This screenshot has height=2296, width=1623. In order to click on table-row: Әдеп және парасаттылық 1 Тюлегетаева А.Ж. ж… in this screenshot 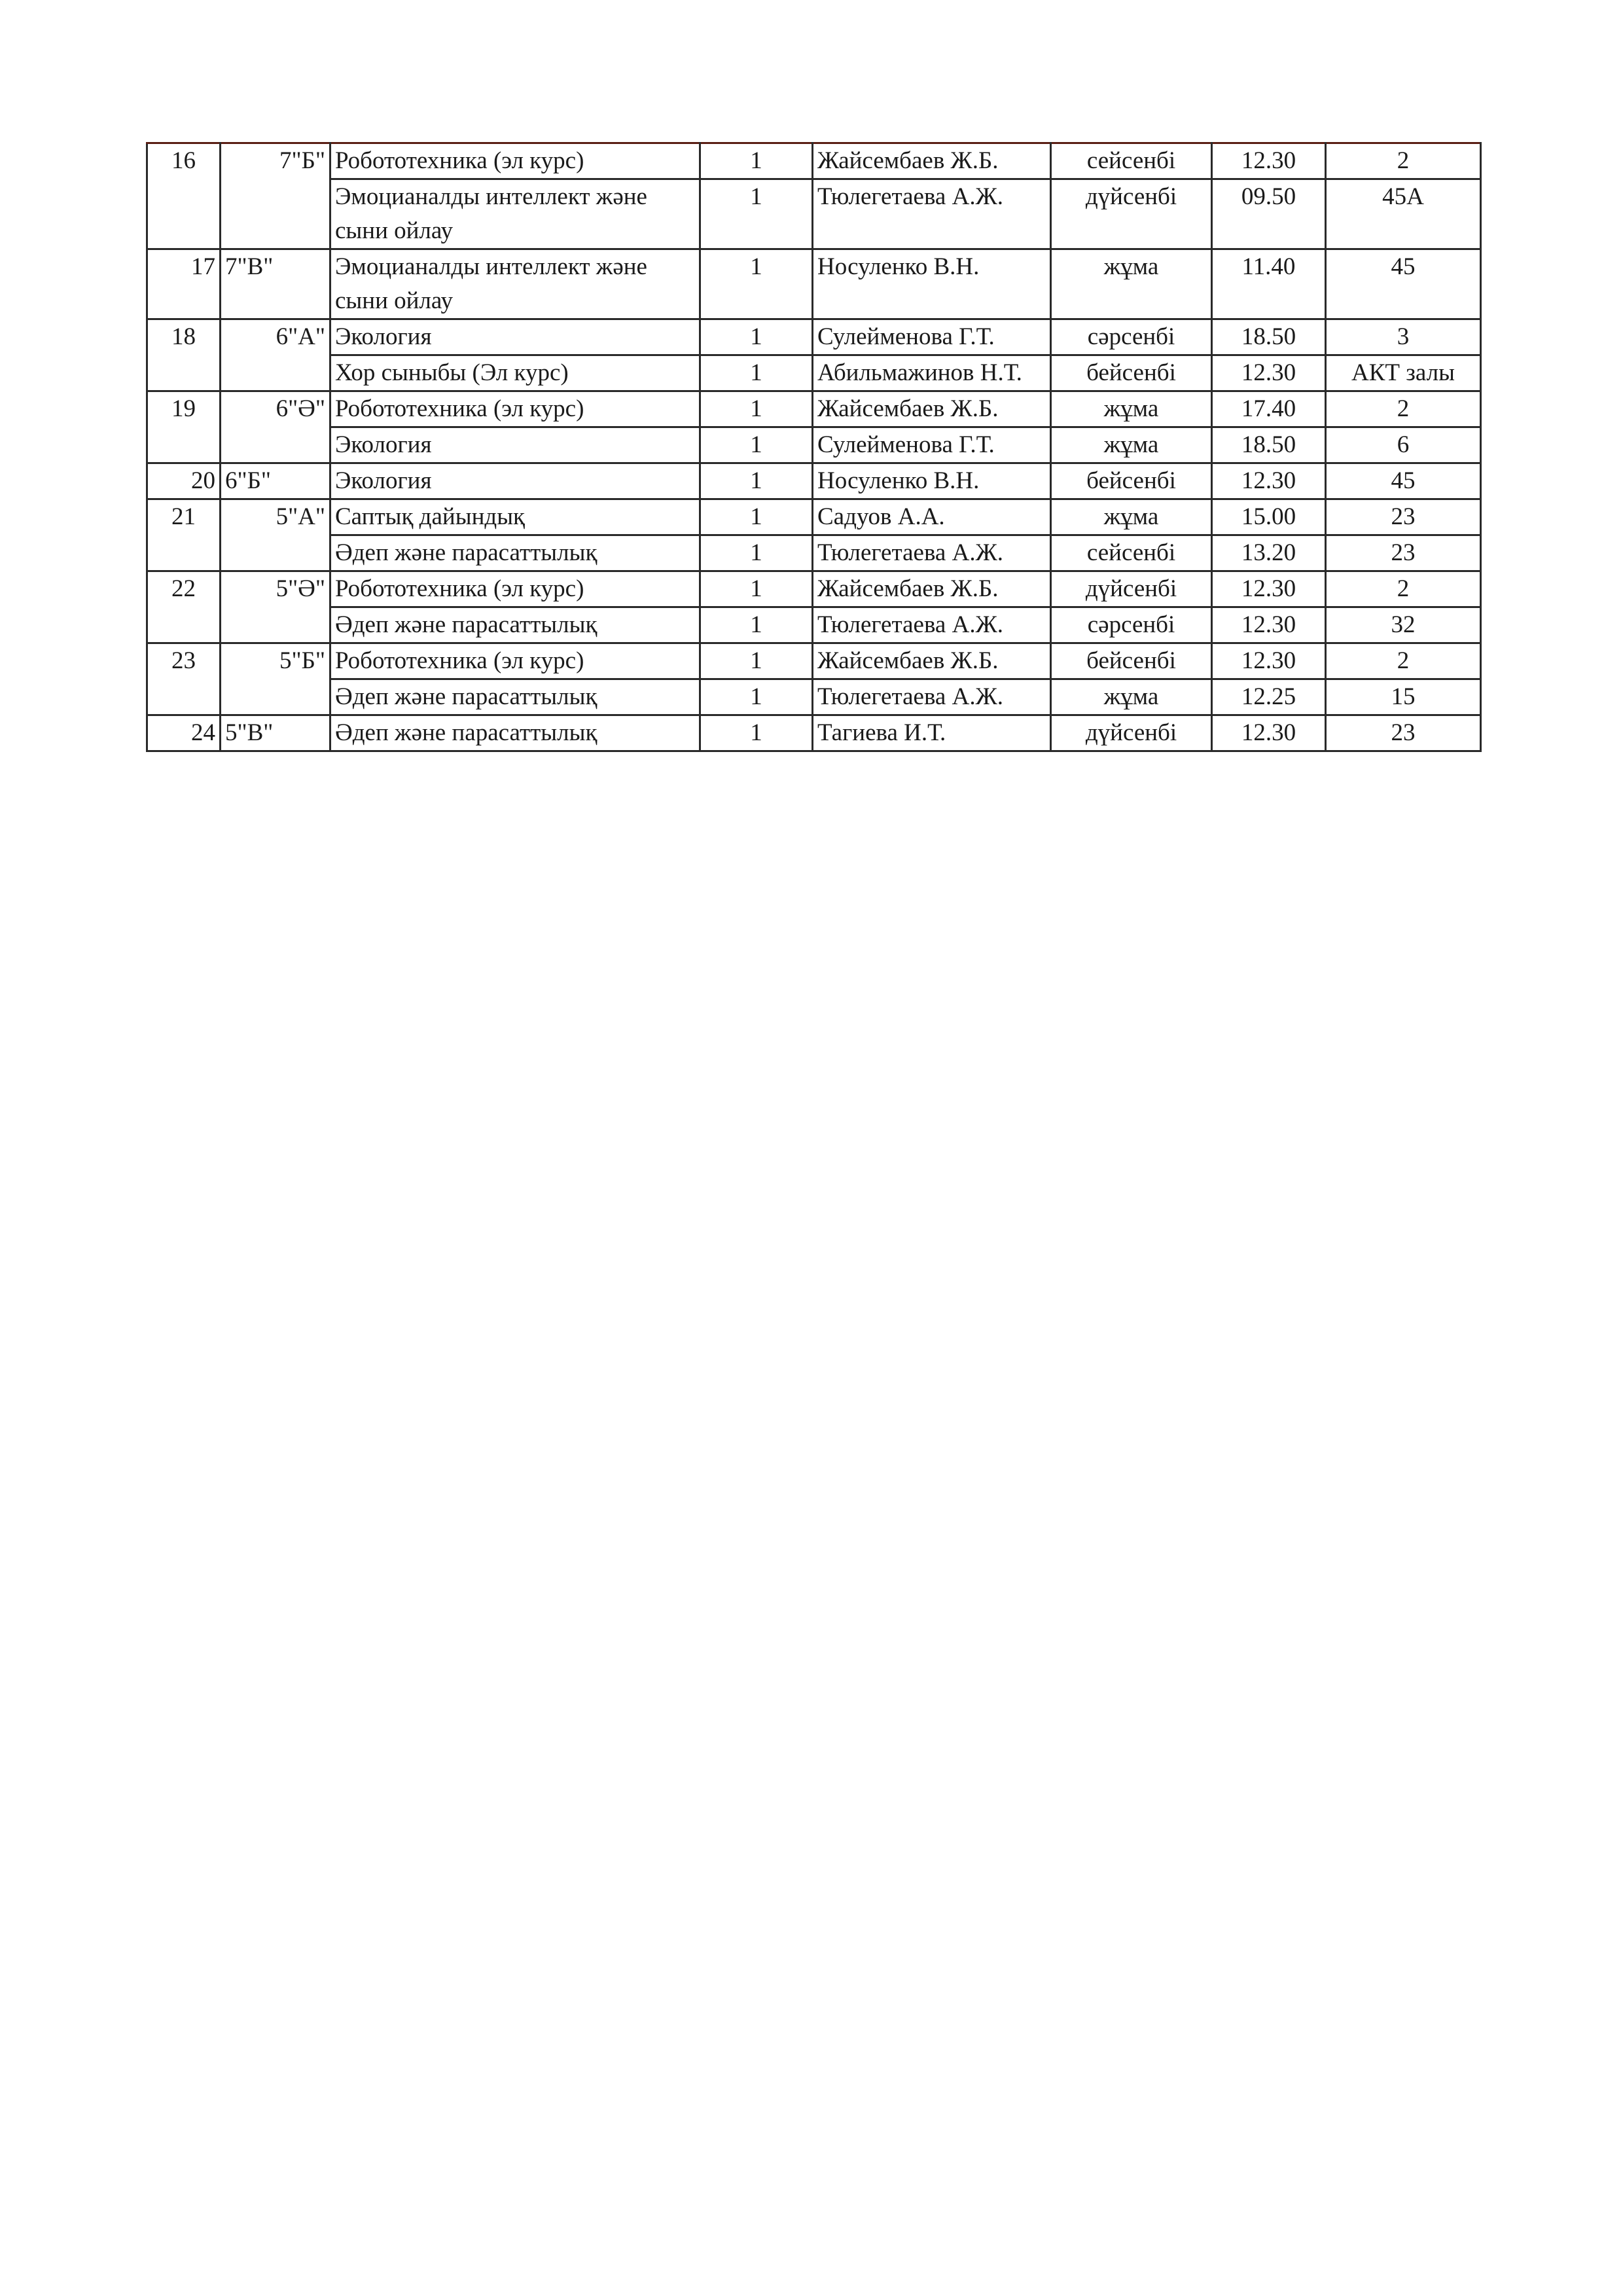, I will do `click(815, 697)`.